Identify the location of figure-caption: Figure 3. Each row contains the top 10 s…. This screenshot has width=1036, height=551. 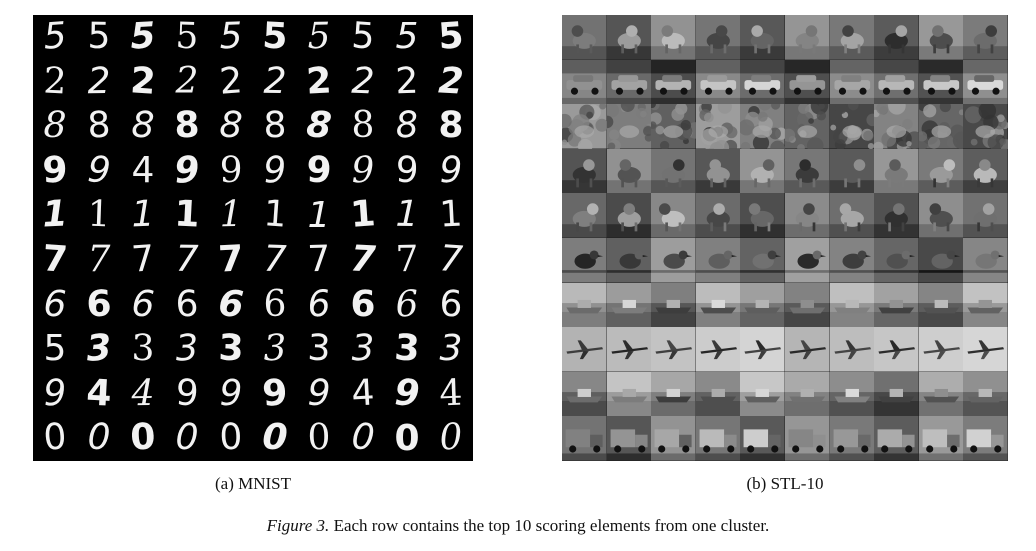
(518, 526).